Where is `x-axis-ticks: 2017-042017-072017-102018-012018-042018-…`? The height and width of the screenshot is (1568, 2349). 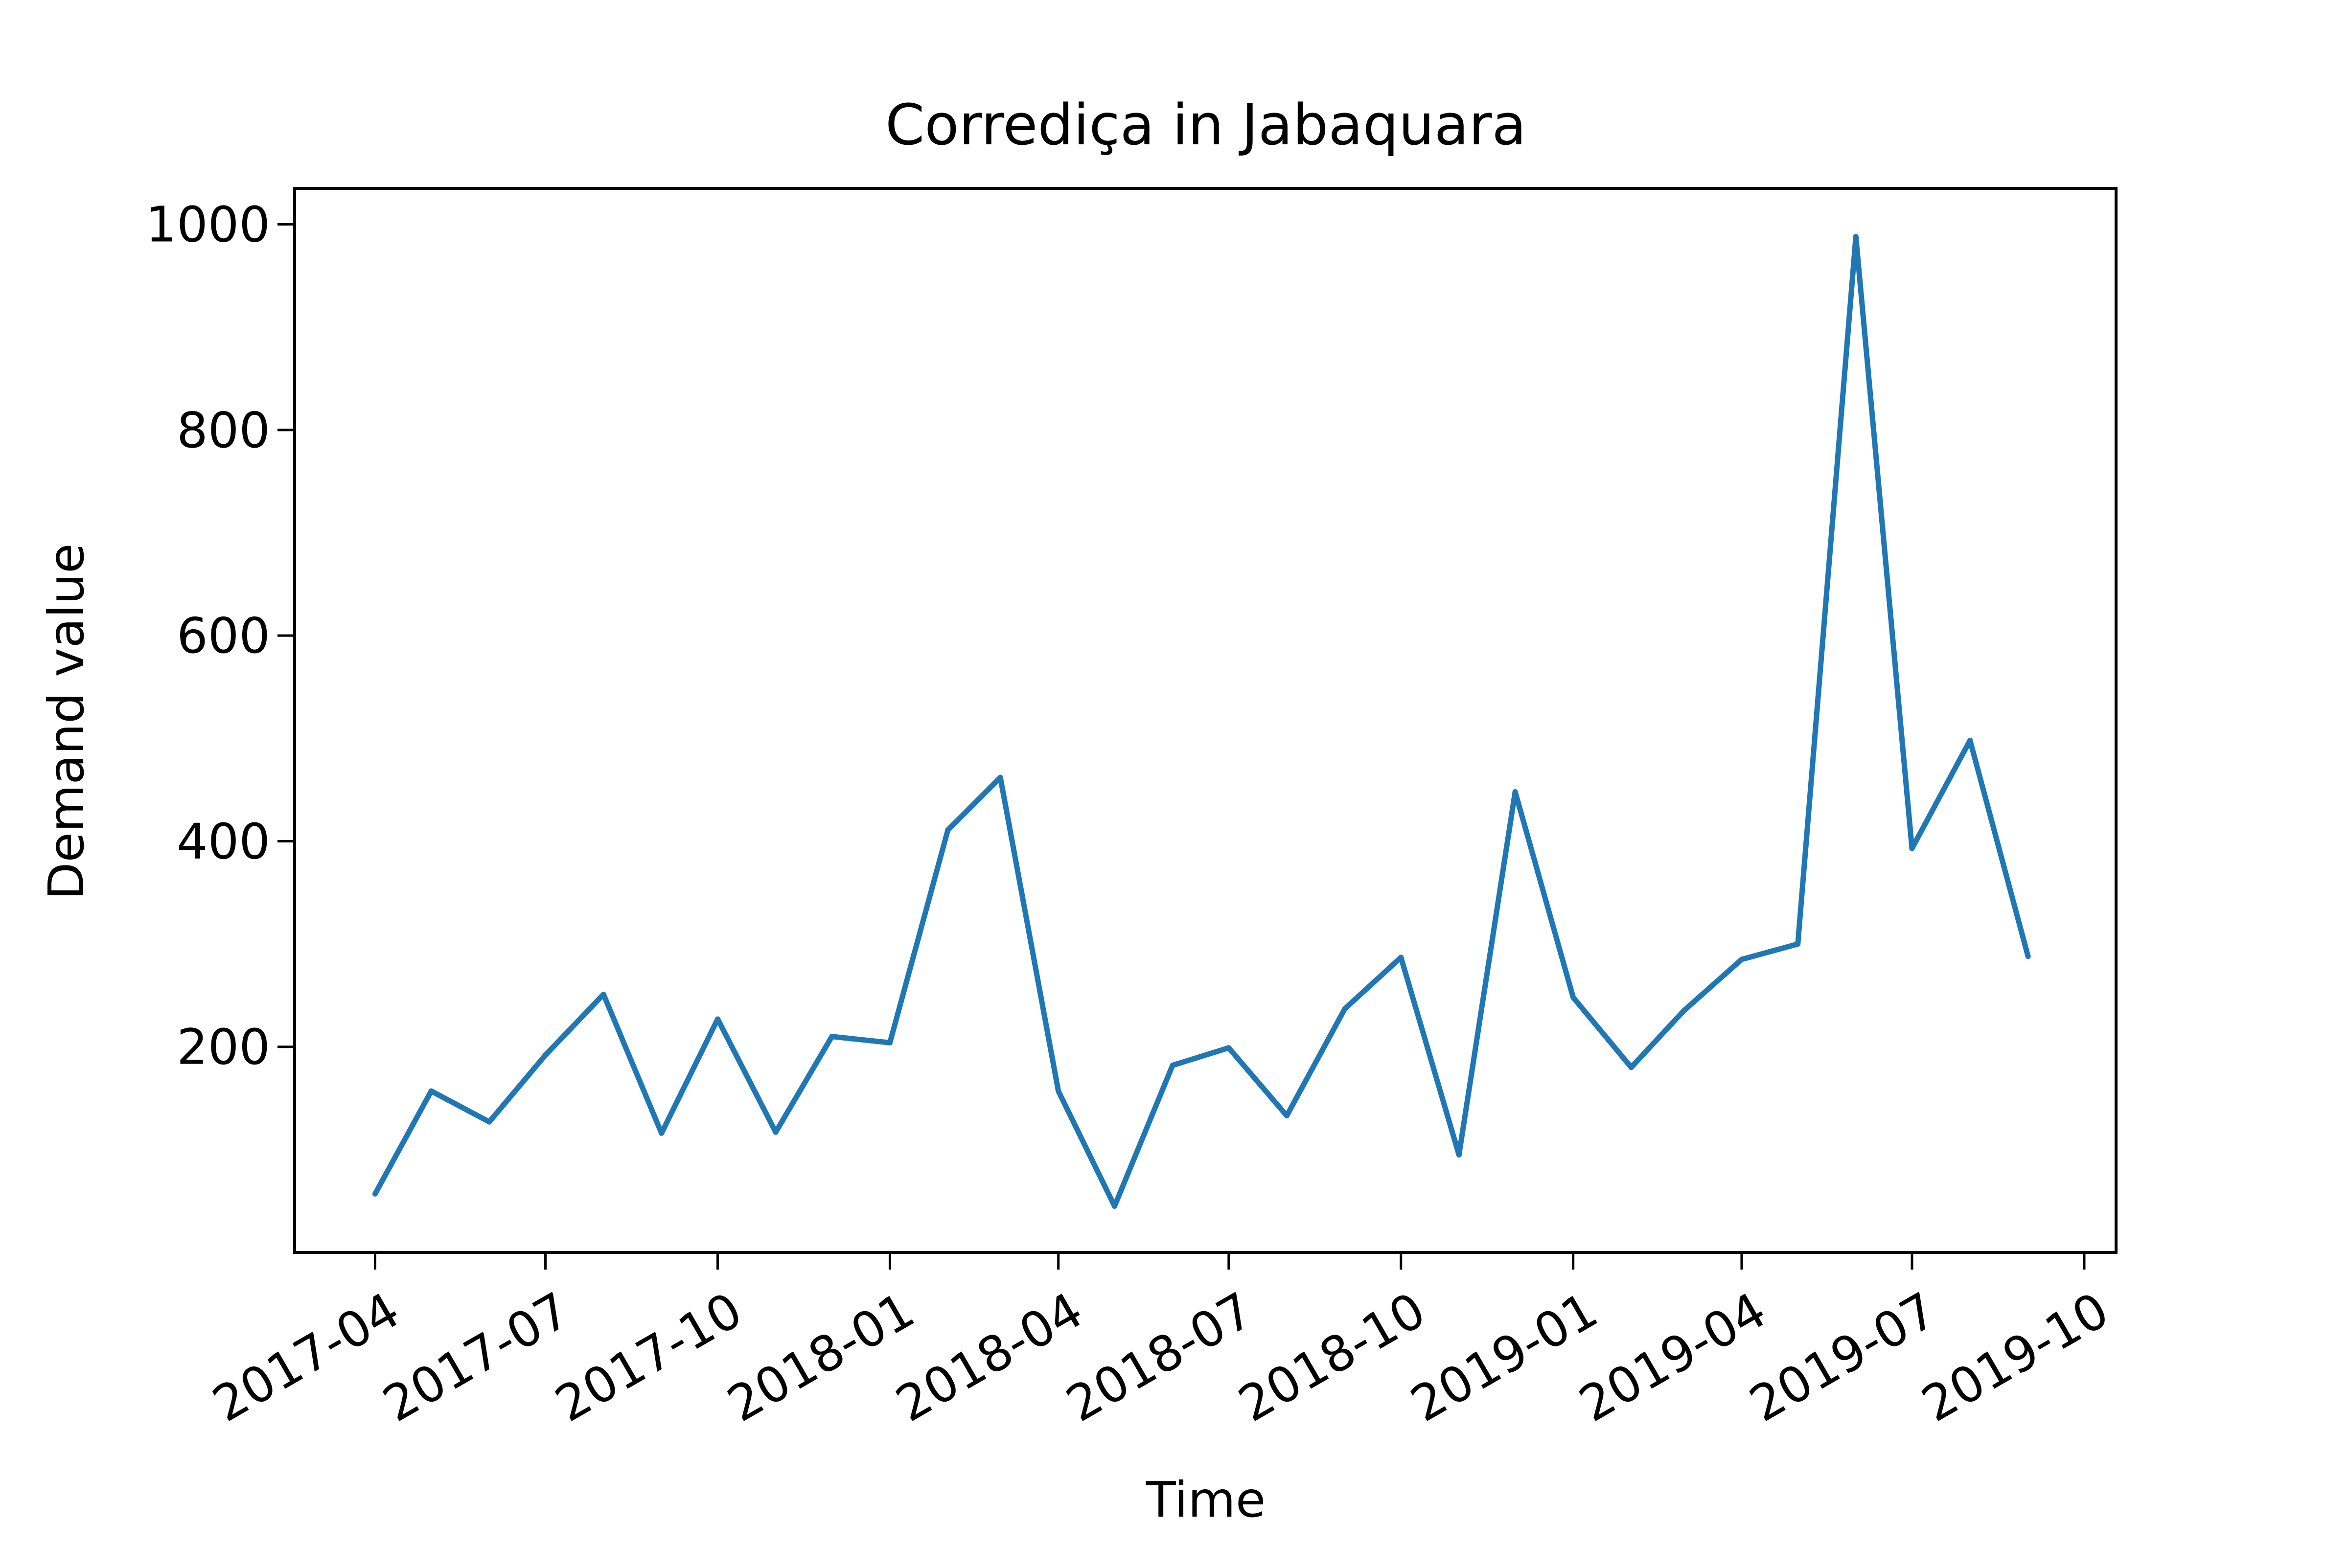 x-axis-ticks: 2017-042017-072017-102018-012018-042018-… is located at coordinates (1160, 1342).